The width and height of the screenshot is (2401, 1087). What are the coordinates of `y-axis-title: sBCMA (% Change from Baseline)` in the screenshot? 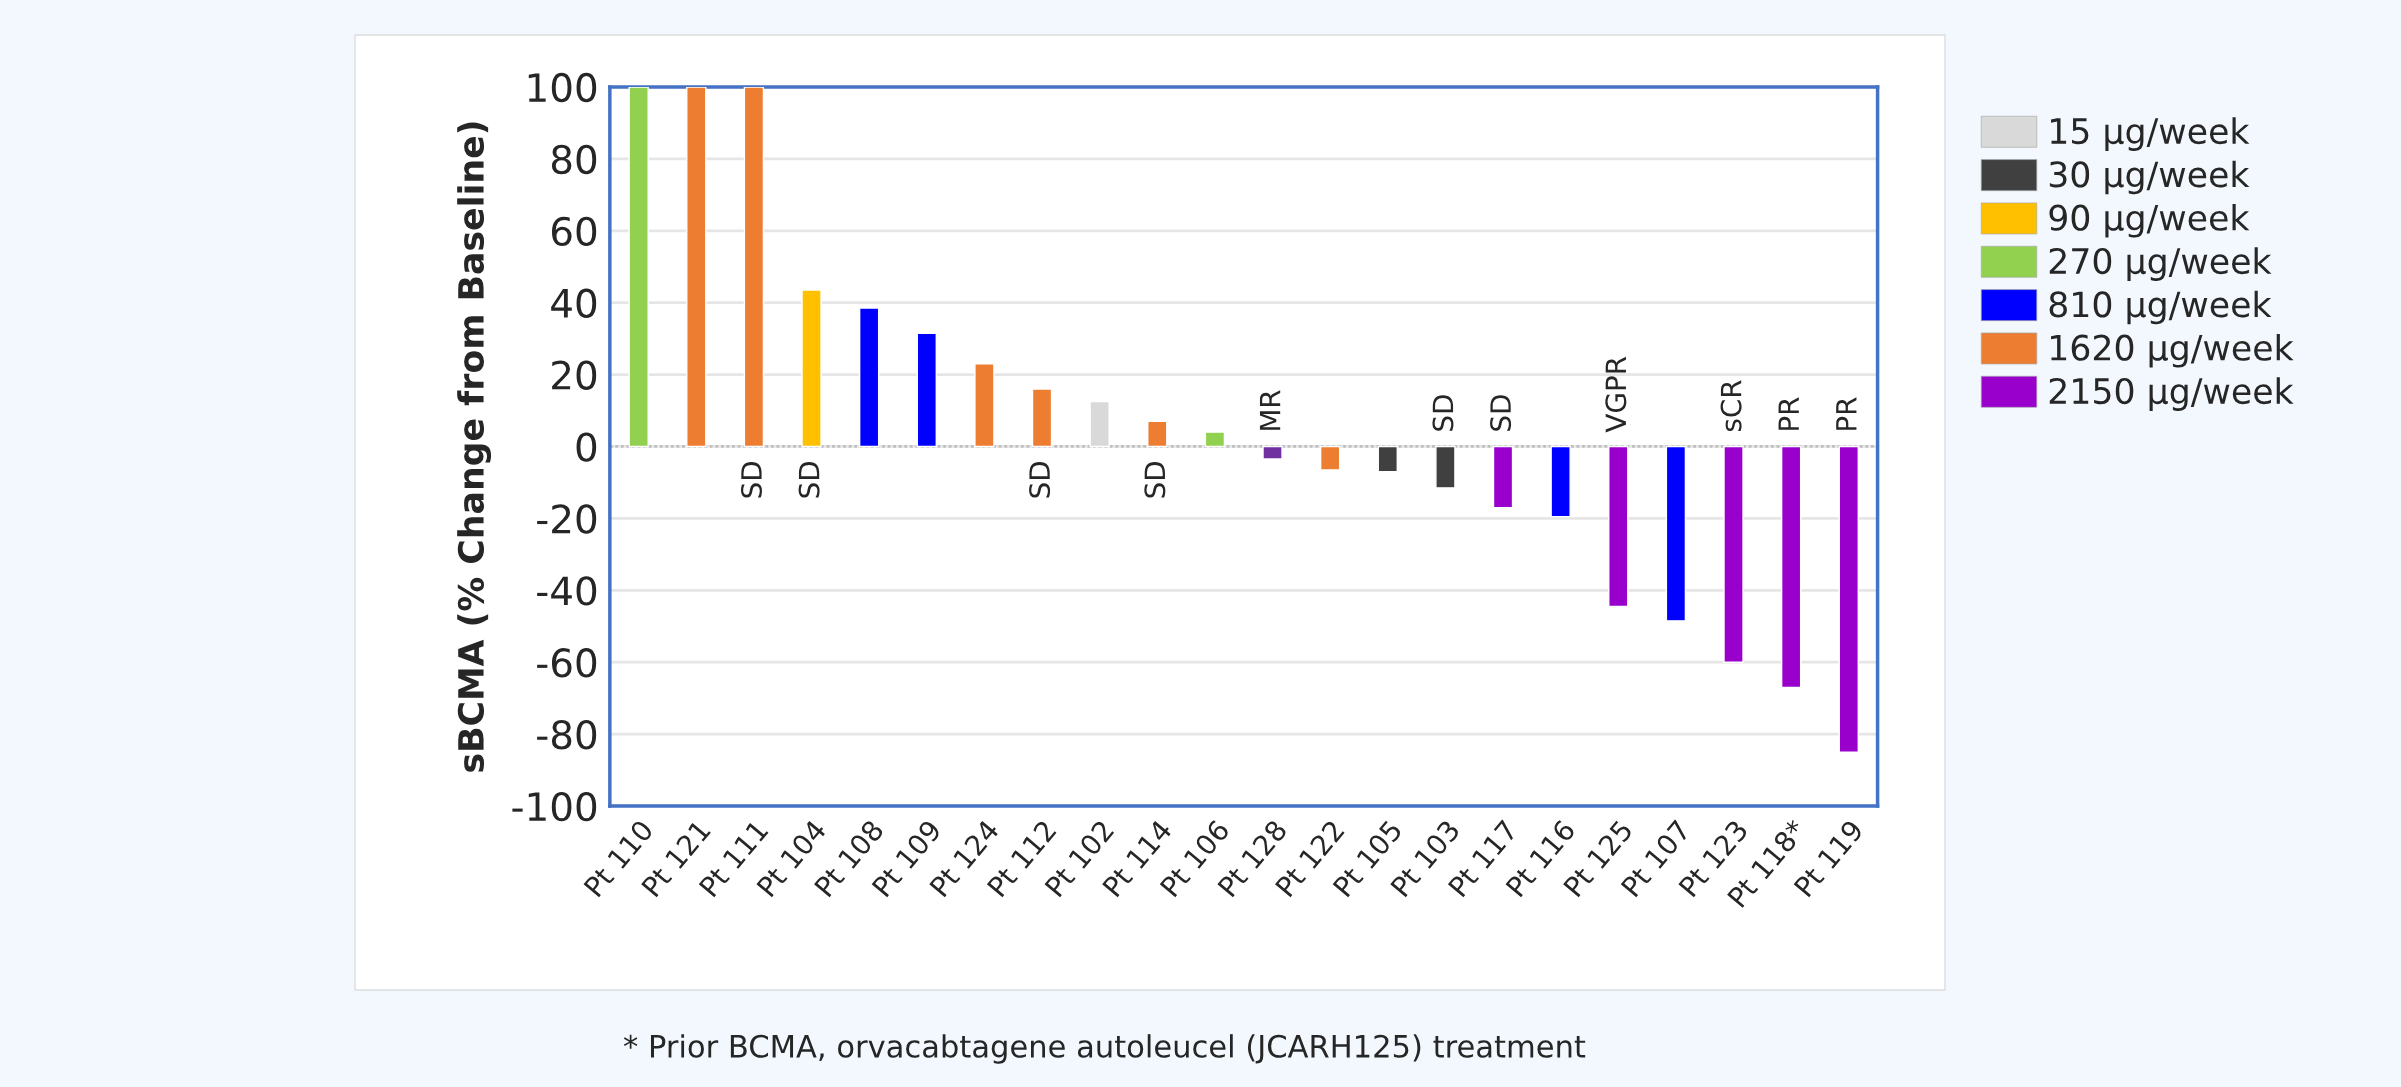 It's located at (474, 447).